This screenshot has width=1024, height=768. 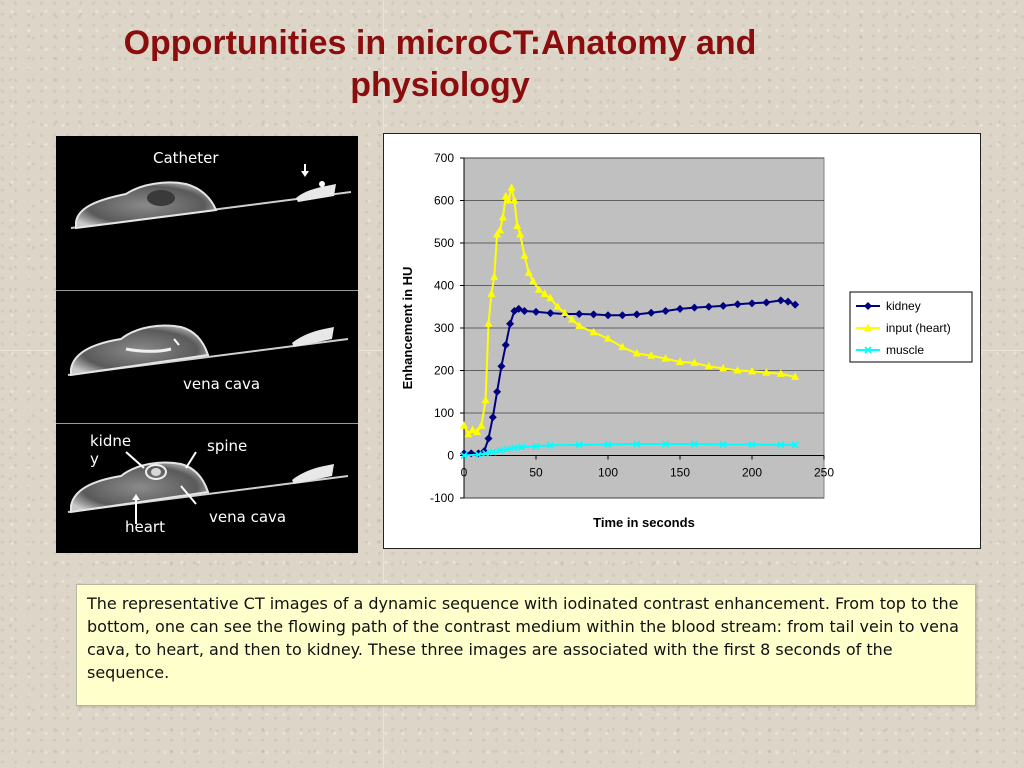 I want to click on catheter-label: Catheter, so click(x=186, y=158).